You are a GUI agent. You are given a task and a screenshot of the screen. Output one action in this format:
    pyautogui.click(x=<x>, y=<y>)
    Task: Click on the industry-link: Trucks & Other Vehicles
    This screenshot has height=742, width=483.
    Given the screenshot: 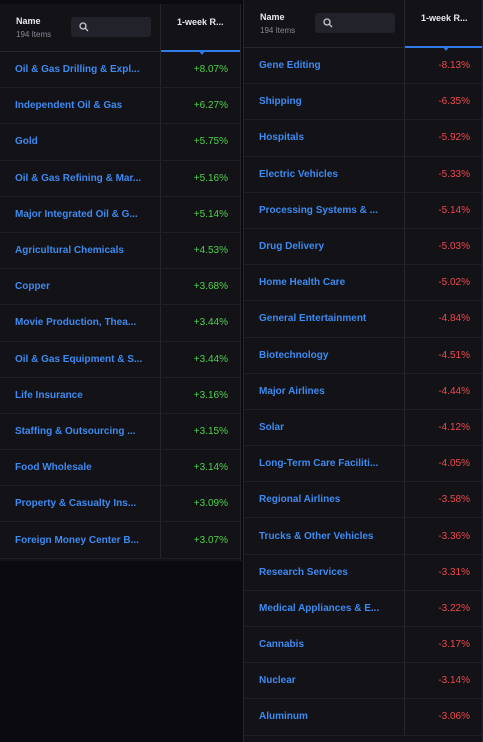 What is the action you would take?
    pyautogui.click(x=316, y=536)
    